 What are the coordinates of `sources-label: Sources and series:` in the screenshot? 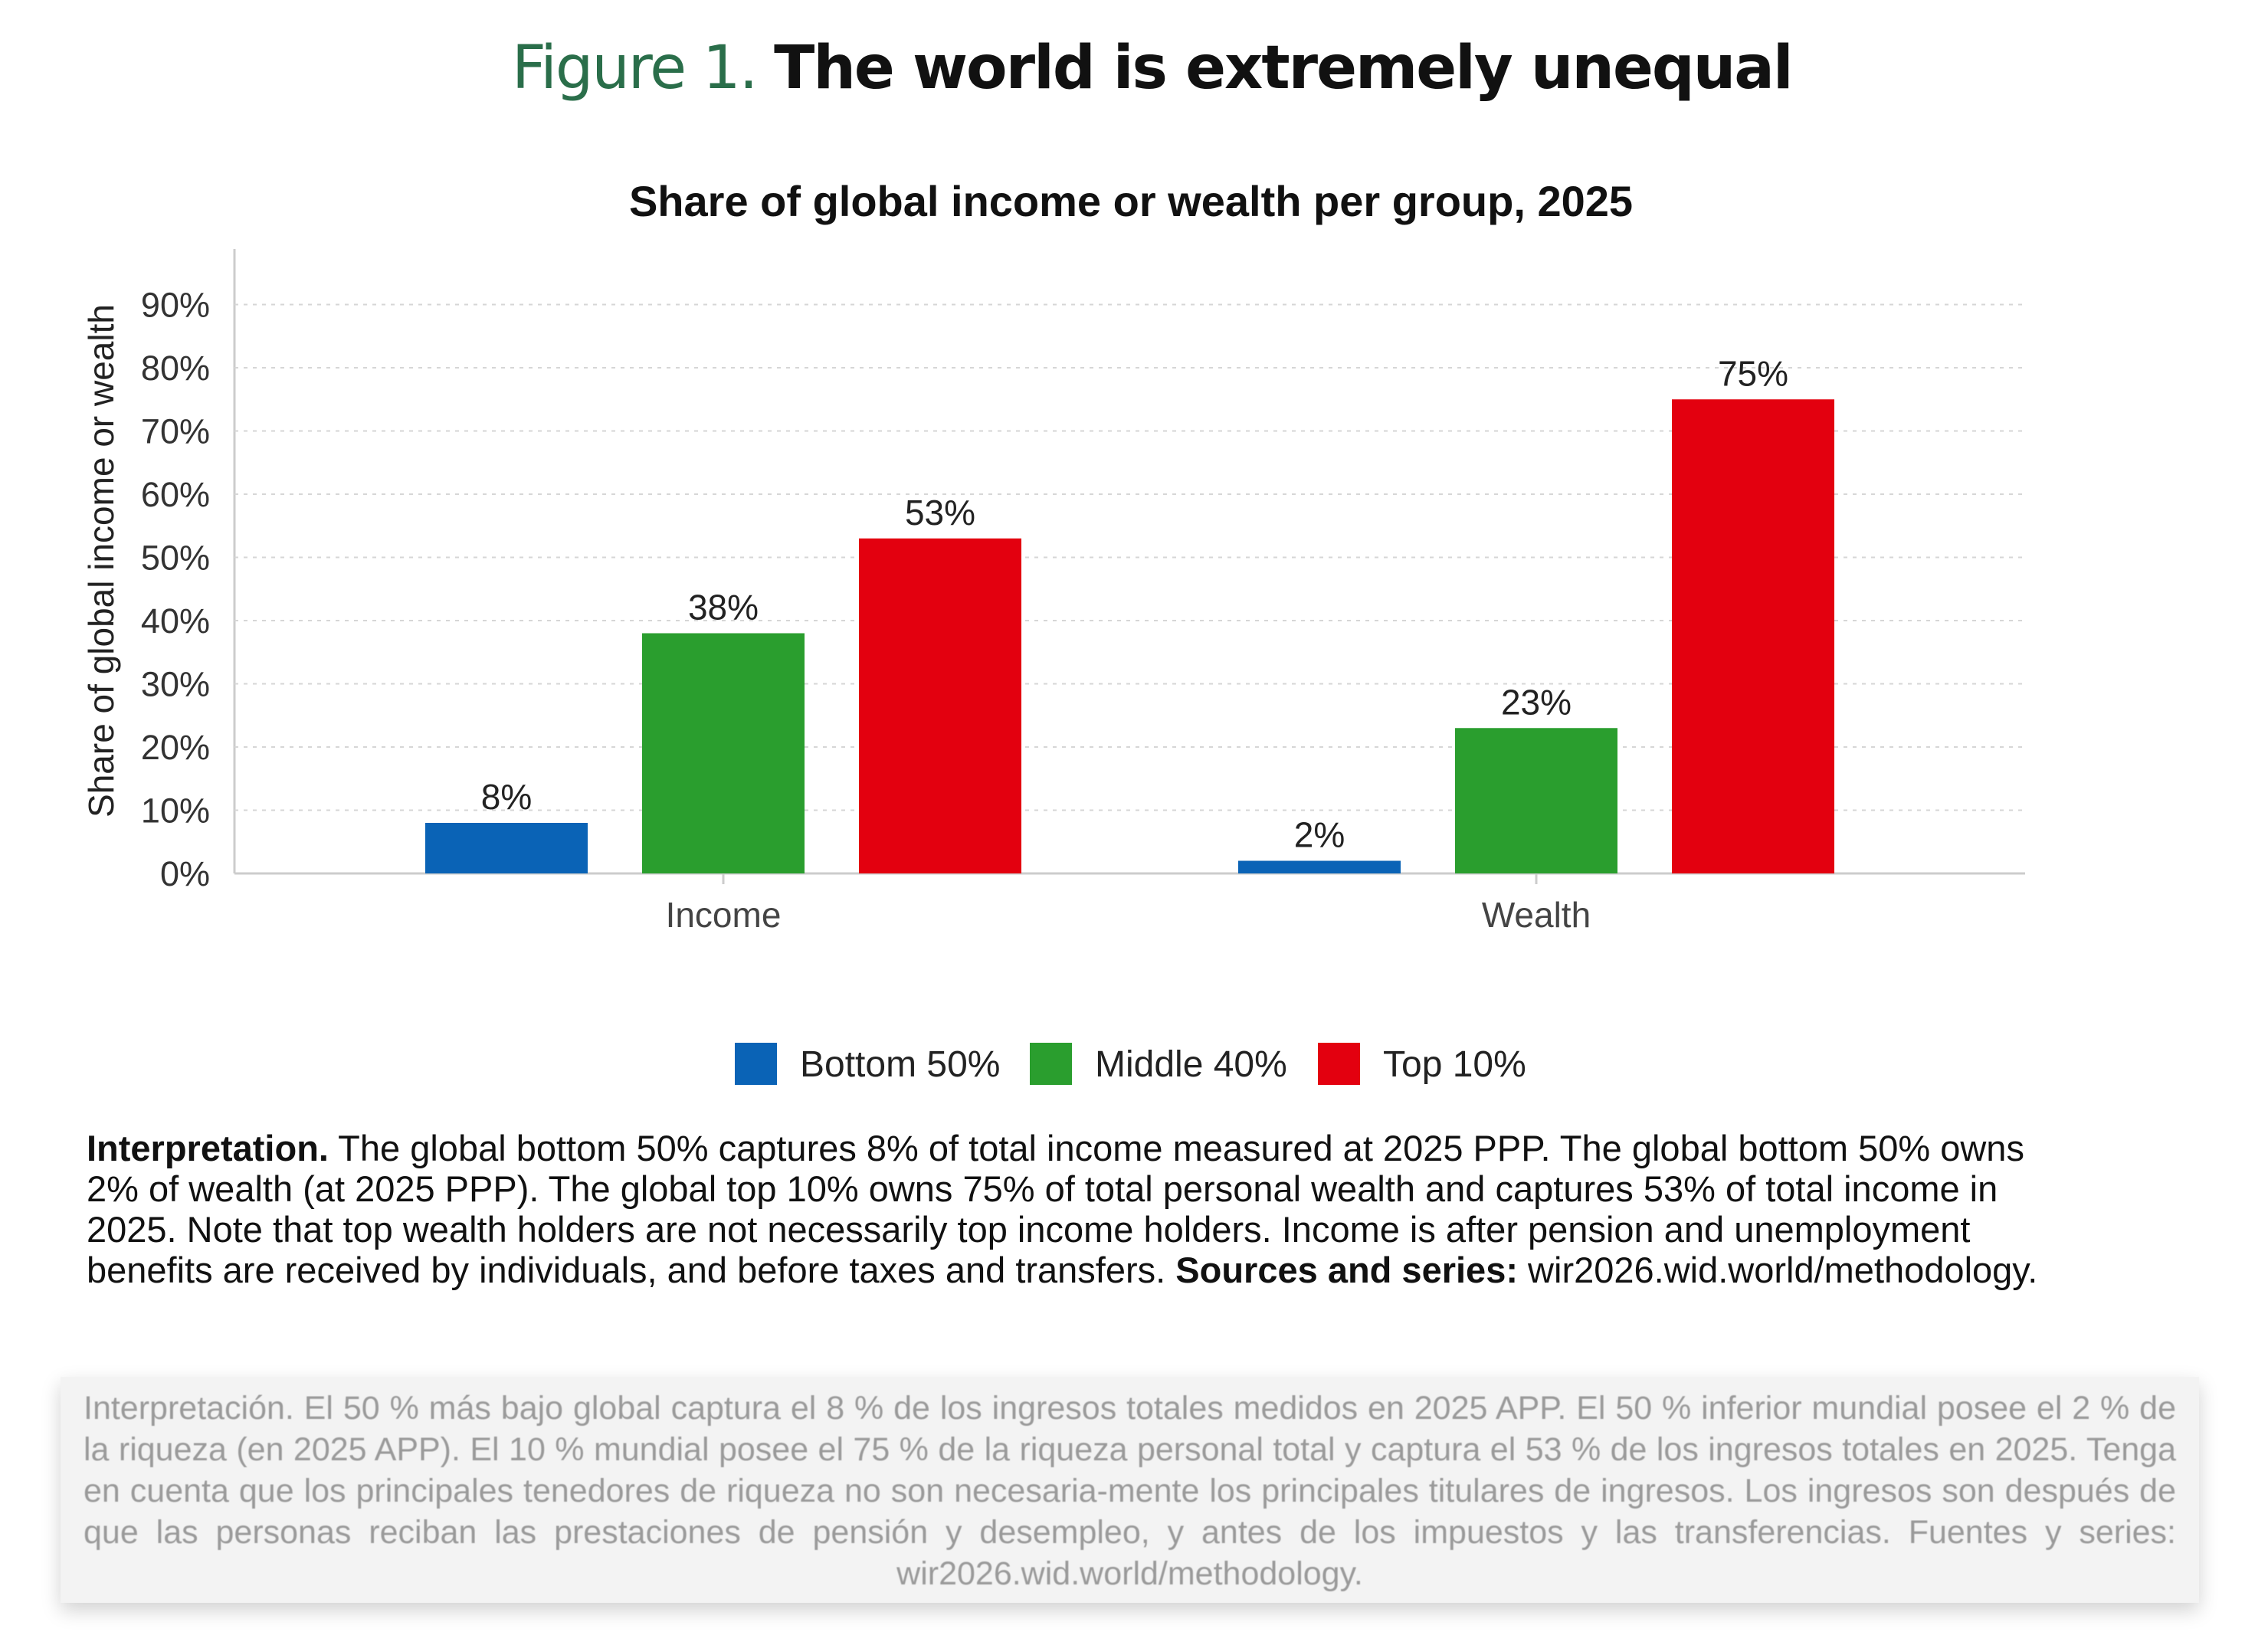 It's located at (1346, 1270).